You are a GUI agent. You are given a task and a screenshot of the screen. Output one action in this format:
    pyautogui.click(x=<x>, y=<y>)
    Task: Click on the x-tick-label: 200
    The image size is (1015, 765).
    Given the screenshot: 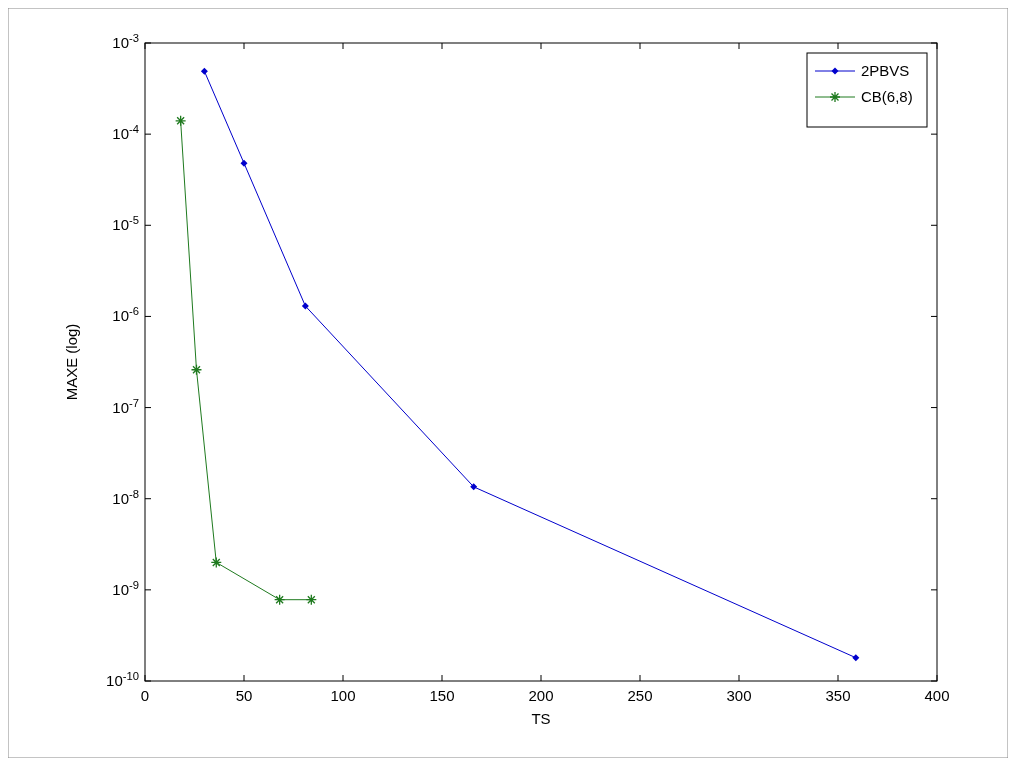 What is the action you would take?
    pyautogui.click(x=541, y=695)
    